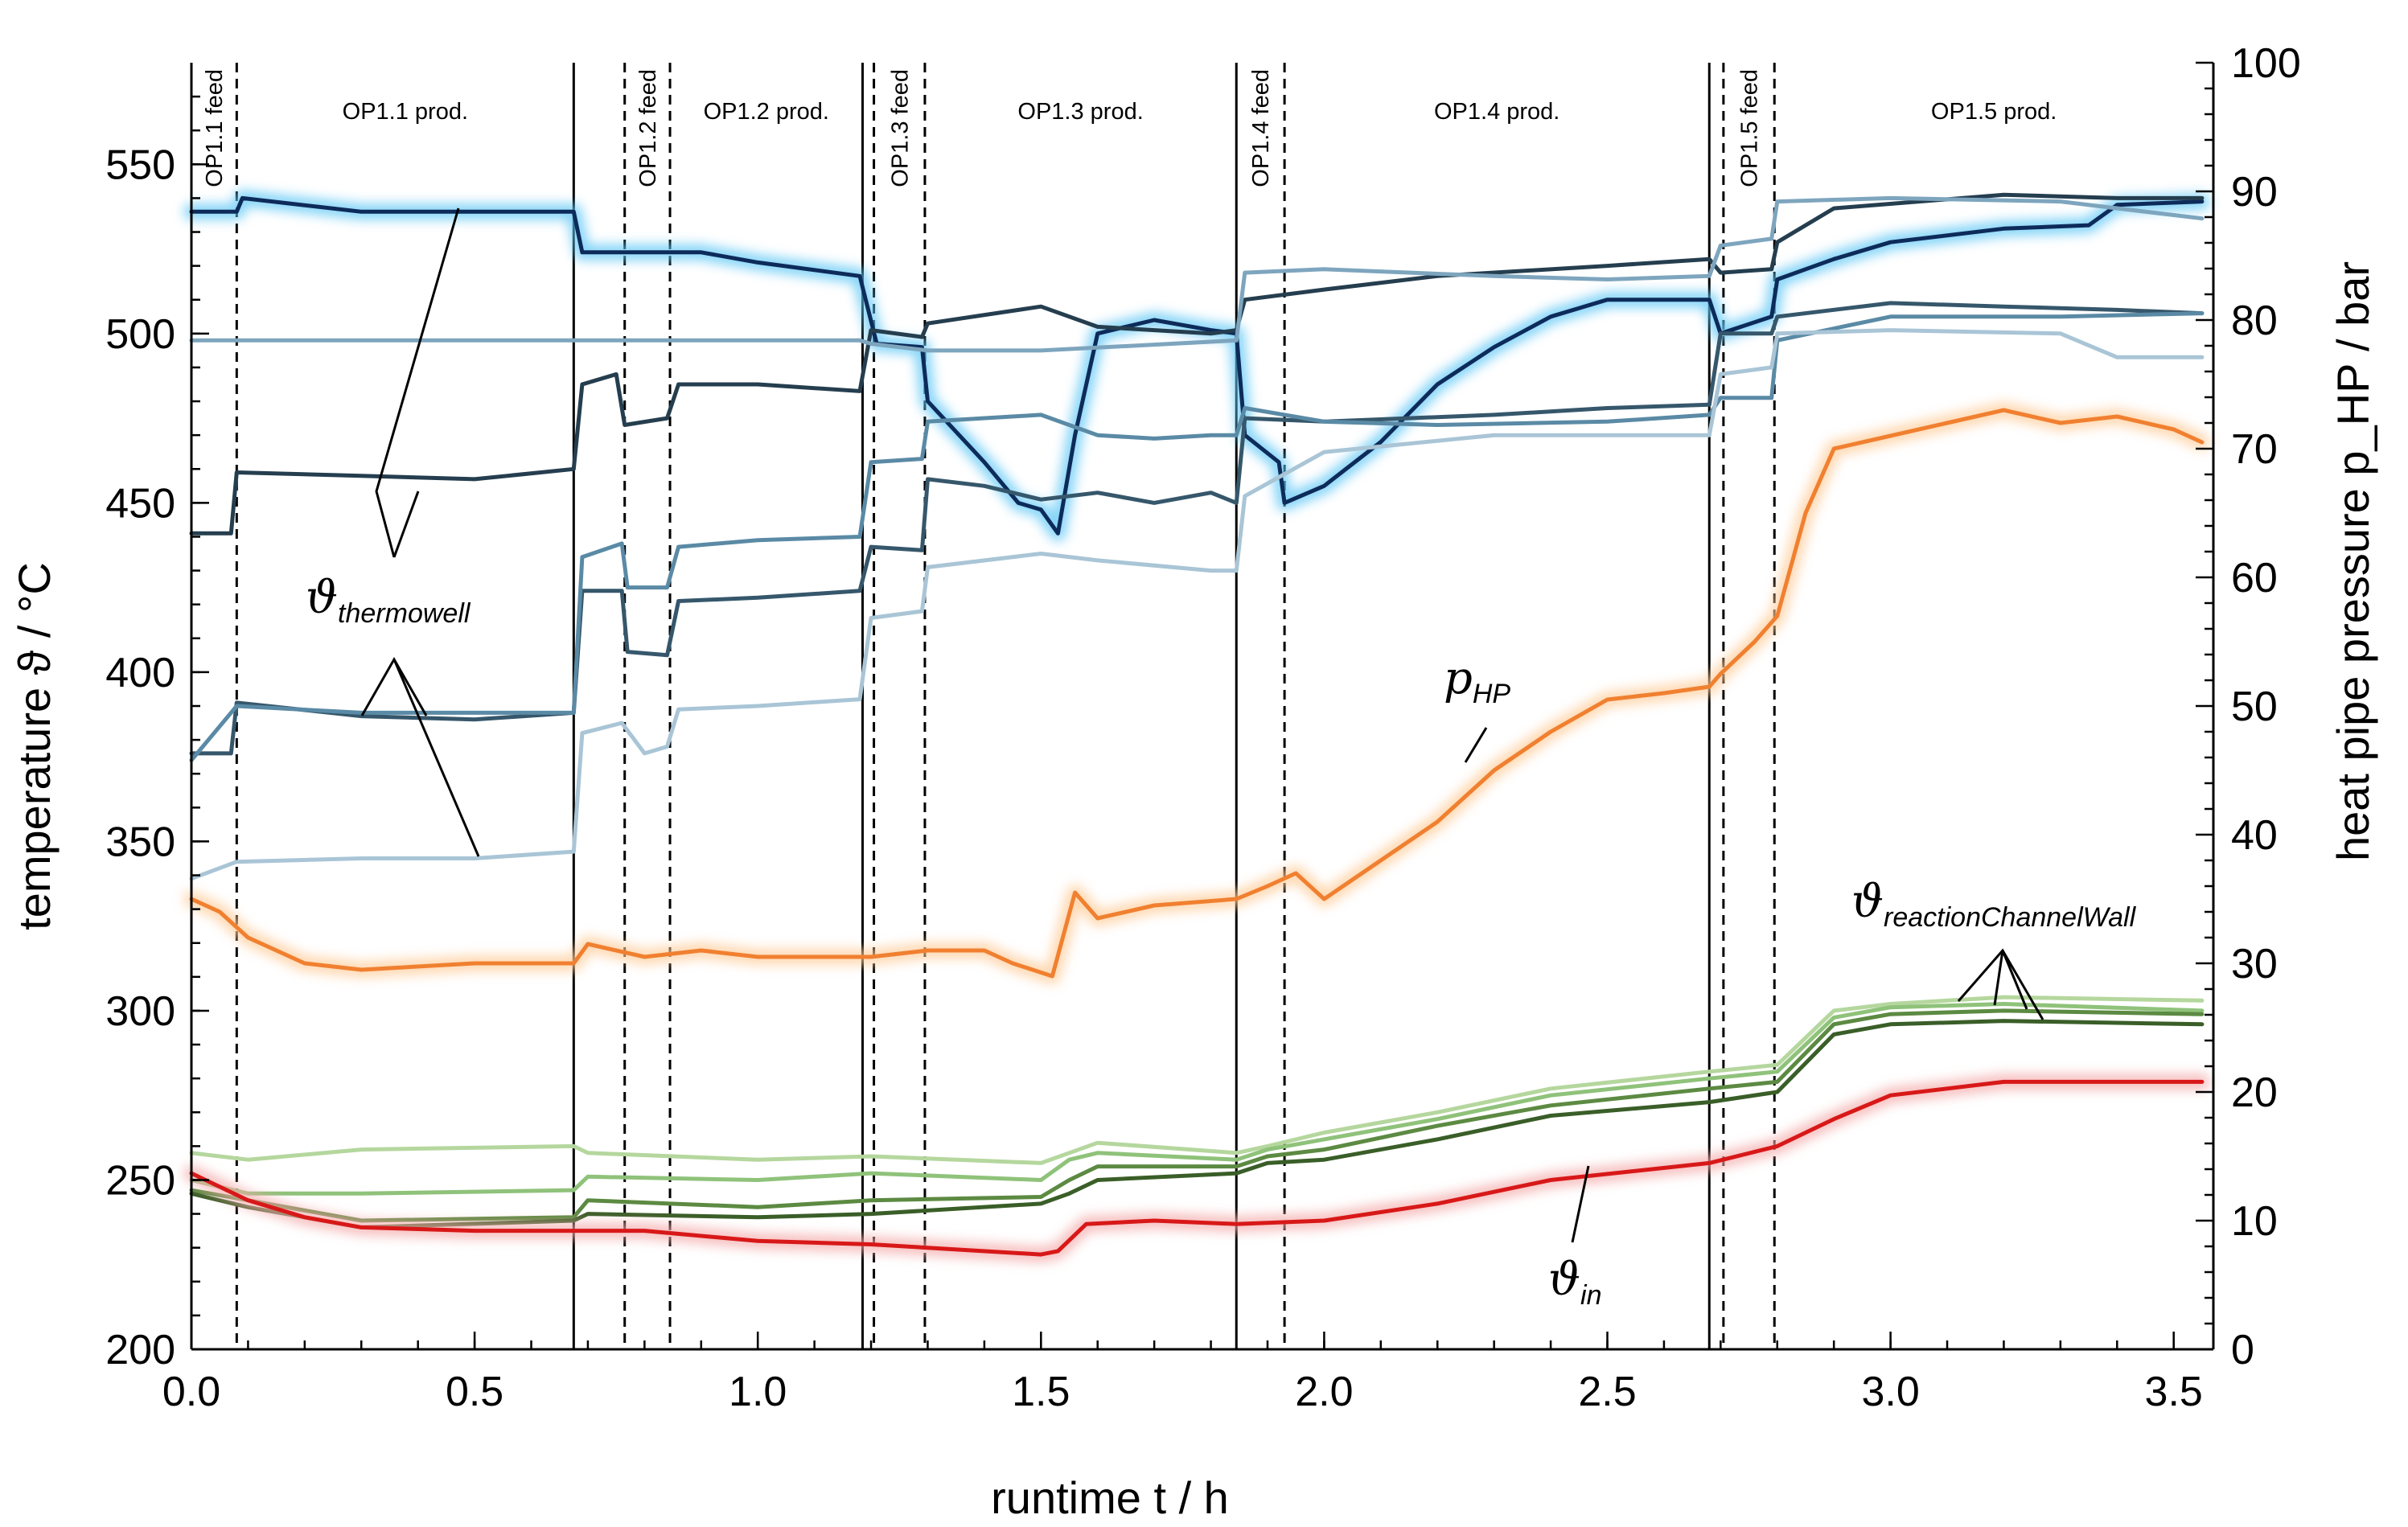 Image resolution: width=2408 pixels, height=1527 pixels. Describe the element at coordinates (140, 673) in the screenshot. I see `y-left-tick-label: 400` at that location.